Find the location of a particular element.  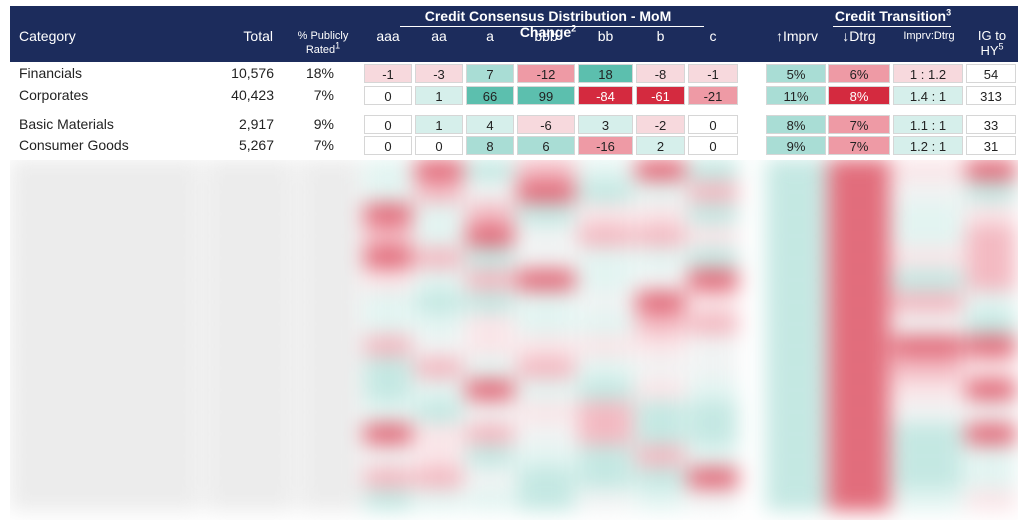

dist-cell-bbb: -12 is located at coordinates (546, 73).